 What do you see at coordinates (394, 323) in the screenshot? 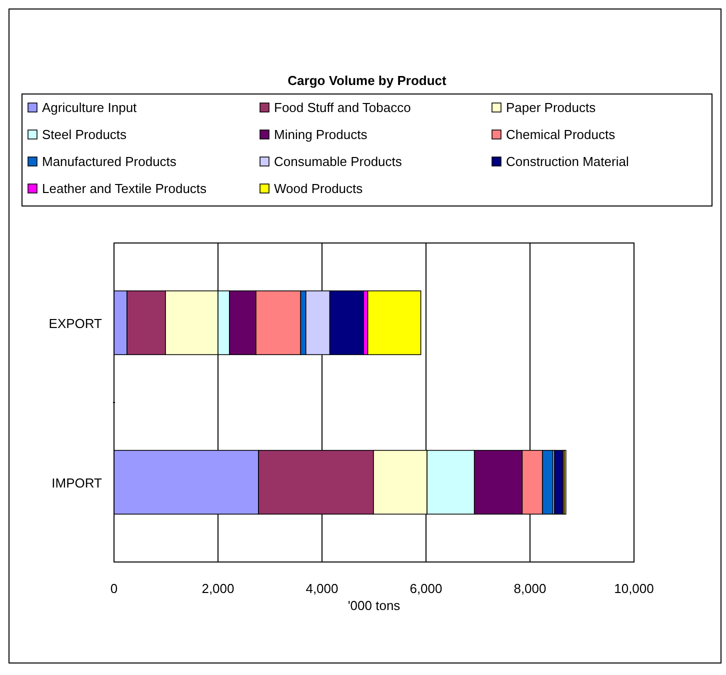
I see `bar` at bounding box center [394, 323].